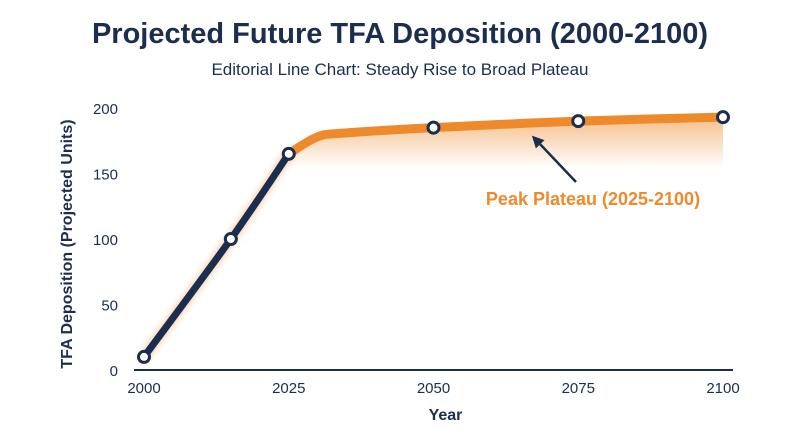 This screenshot has height=447, width=800. What do you see at coordinates (105, 240) in the screenshot?
I see `y-tick-label: 100` at bounding box center [105, 240].